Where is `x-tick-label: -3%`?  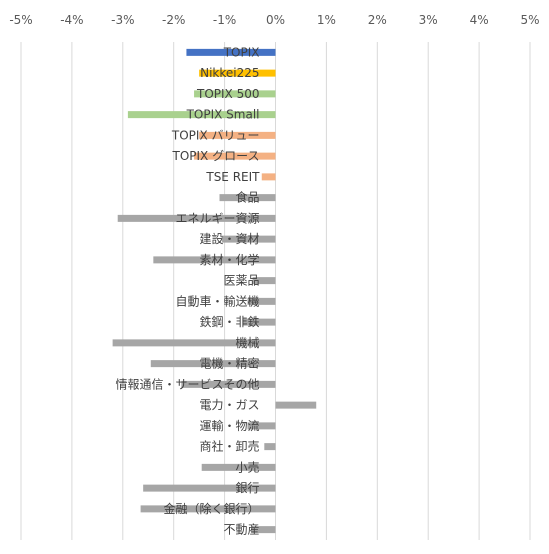
x-tick-label: -3% is located at coordinates (122, 20).